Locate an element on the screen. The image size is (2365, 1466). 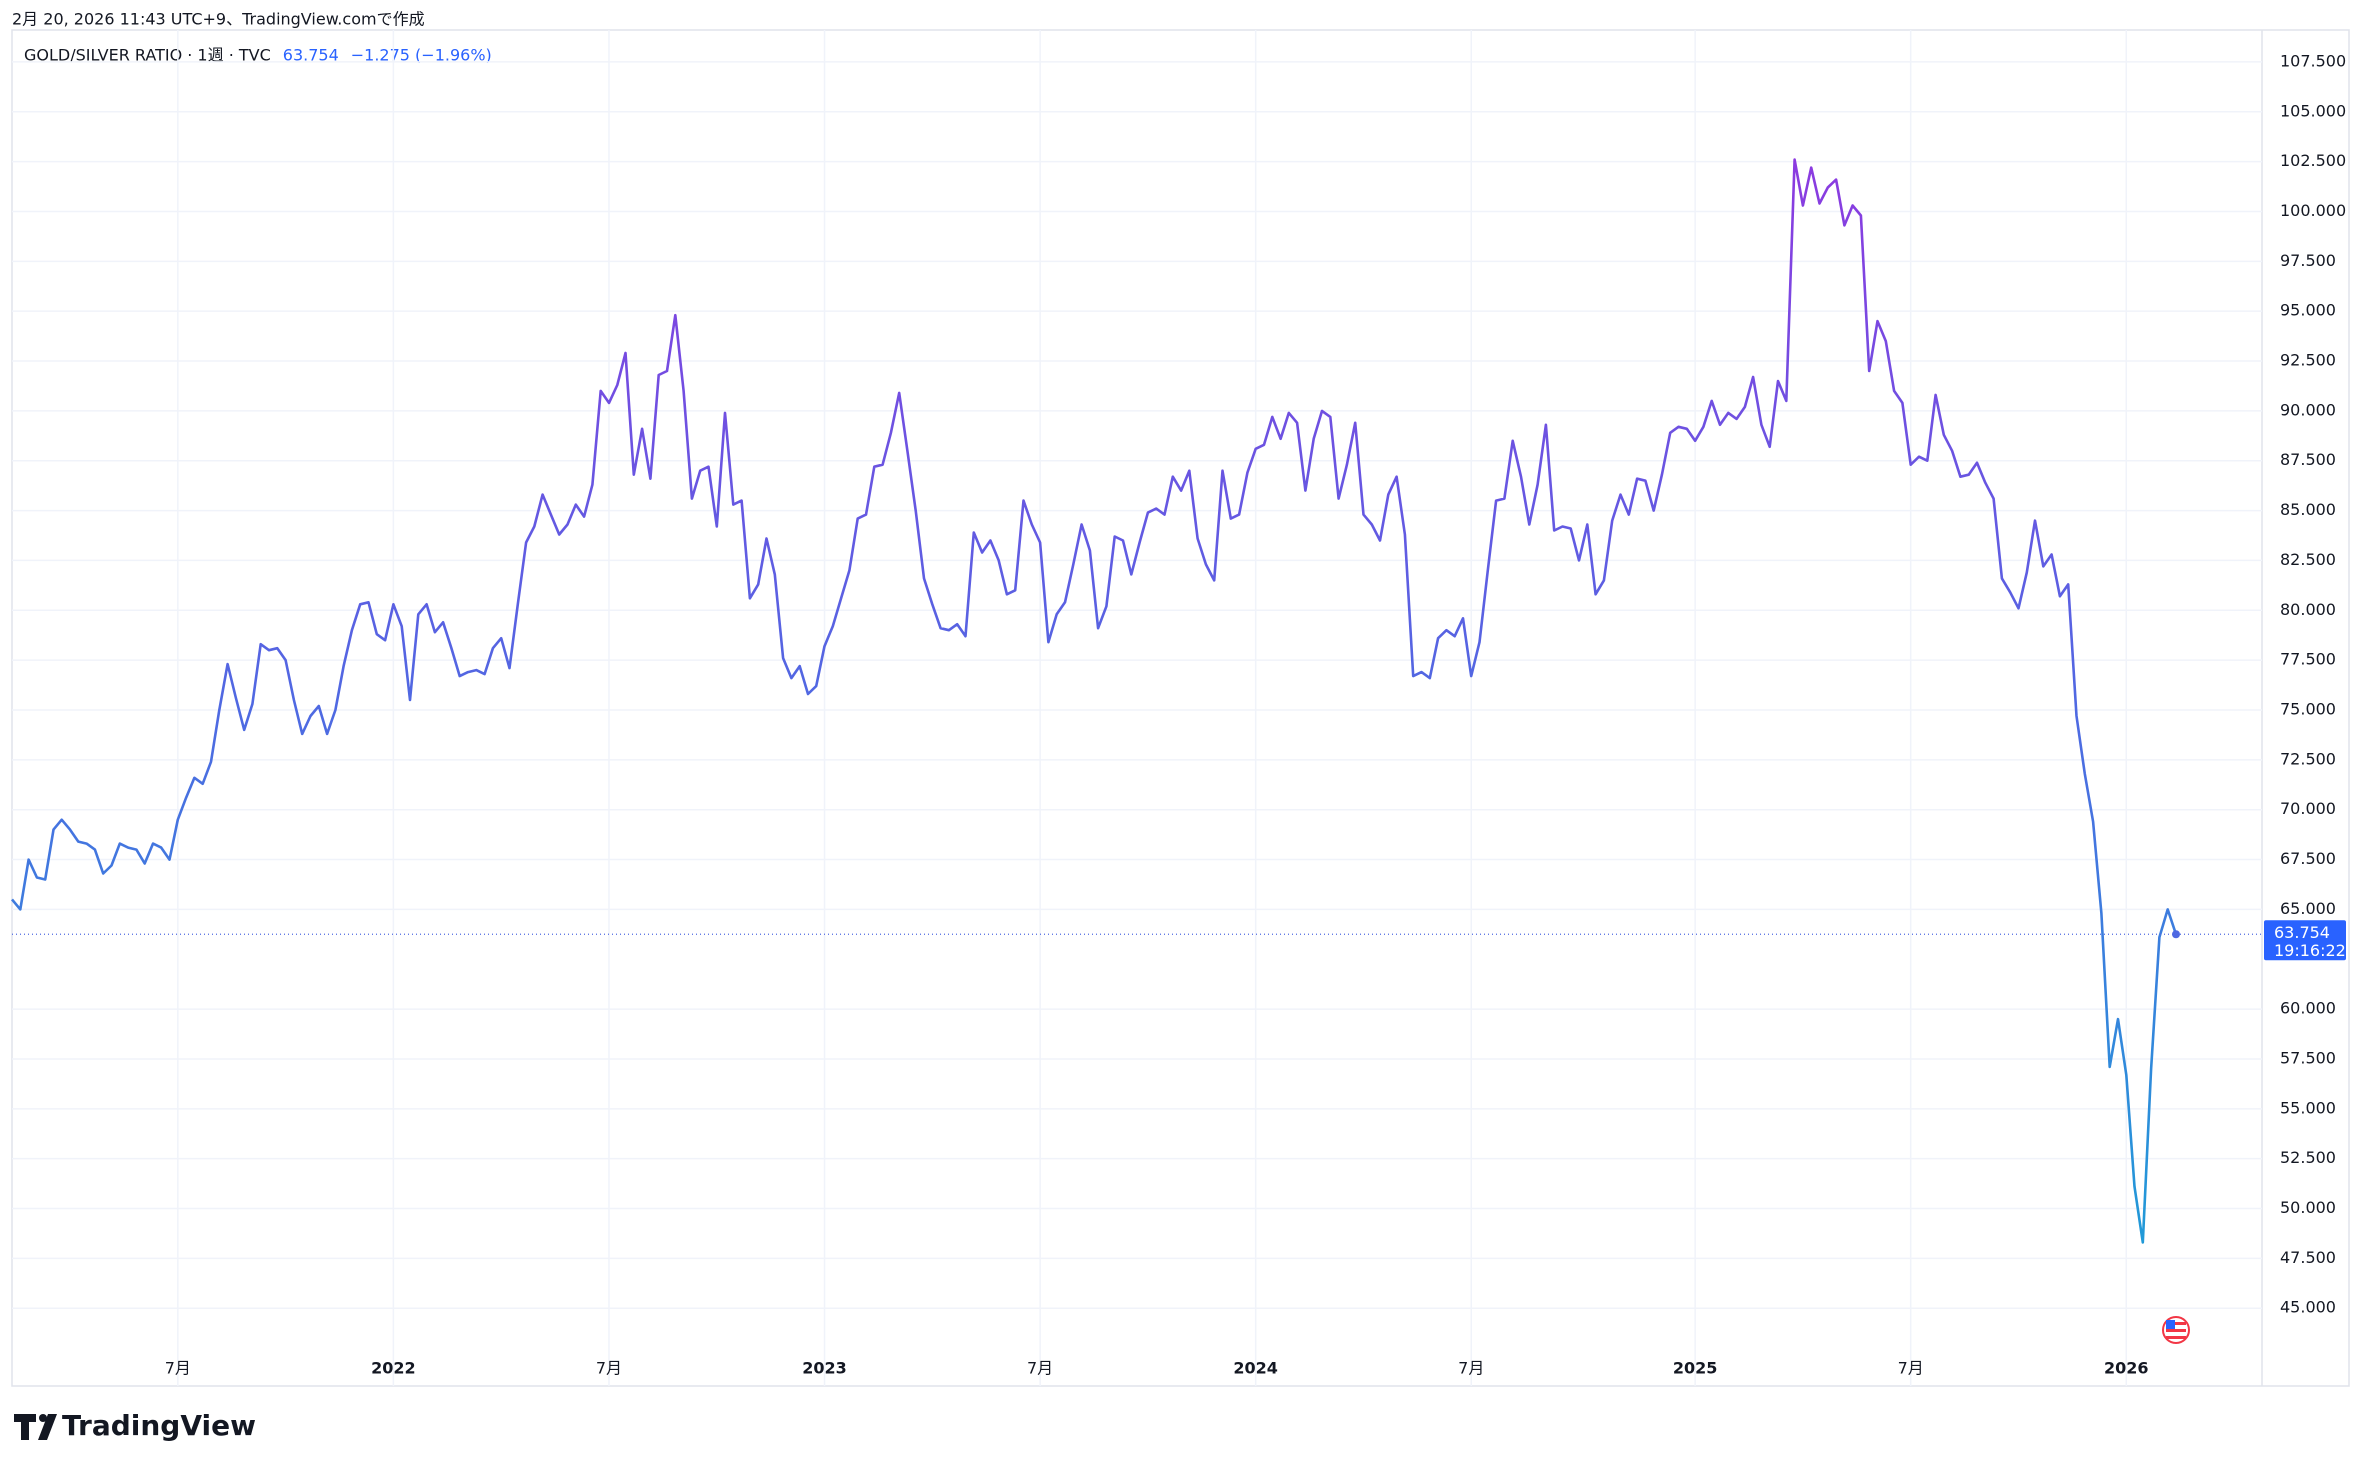
flag-icon is located at coordinates (2176, 1330).